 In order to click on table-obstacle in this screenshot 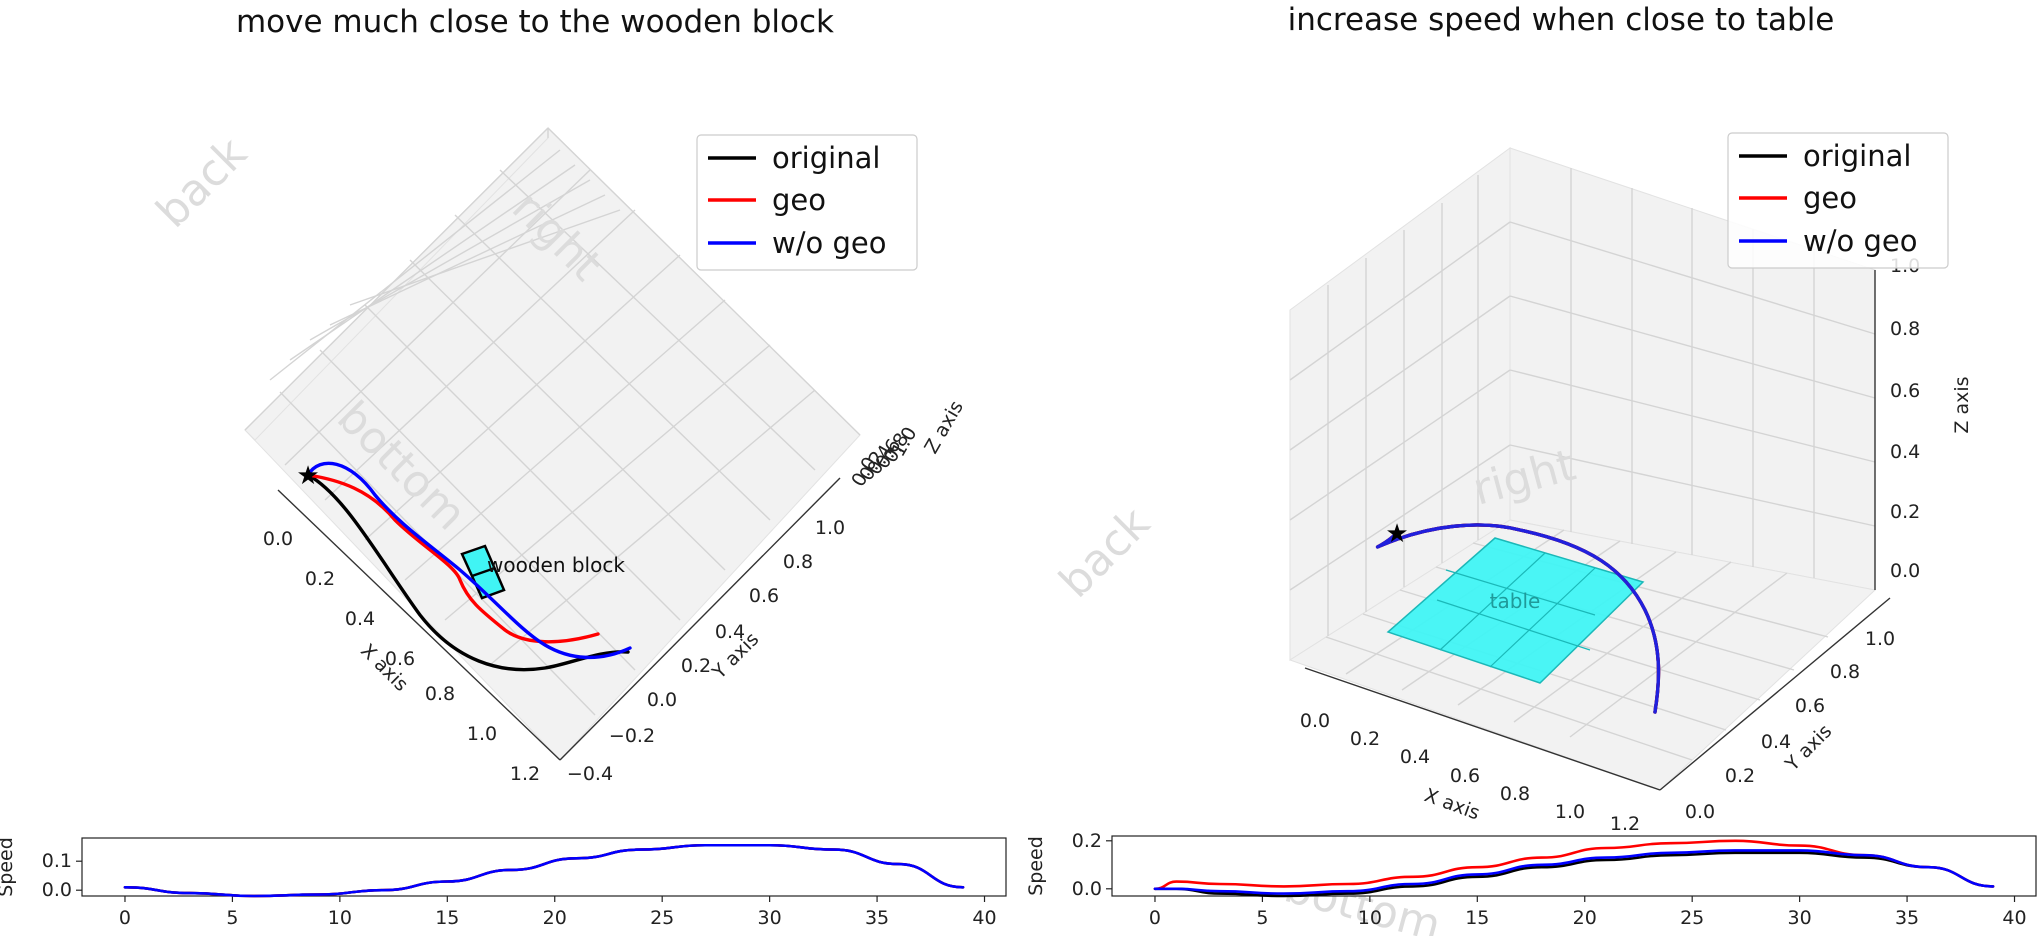, I will do `click(1515, 610)`.